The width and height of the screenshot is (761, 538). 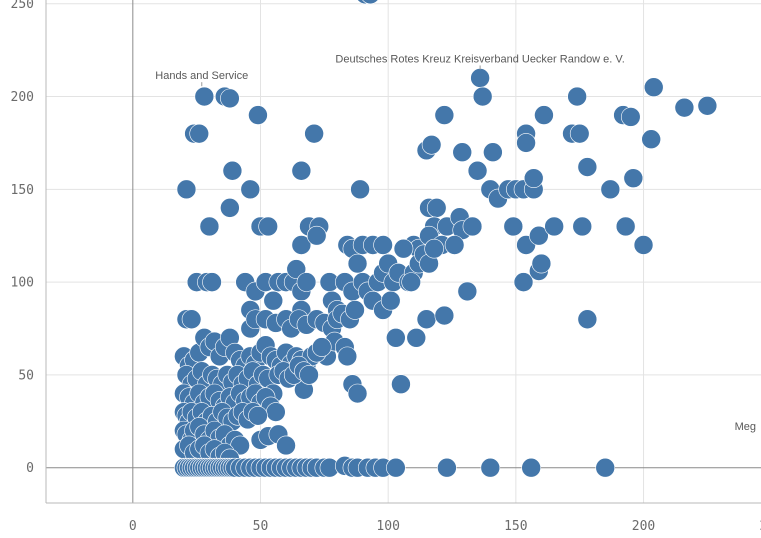 What do you see at coordinates (515, 526) in the screenshot?
I see `x-tick-label-150: 150` at bounding box center [515, 526].